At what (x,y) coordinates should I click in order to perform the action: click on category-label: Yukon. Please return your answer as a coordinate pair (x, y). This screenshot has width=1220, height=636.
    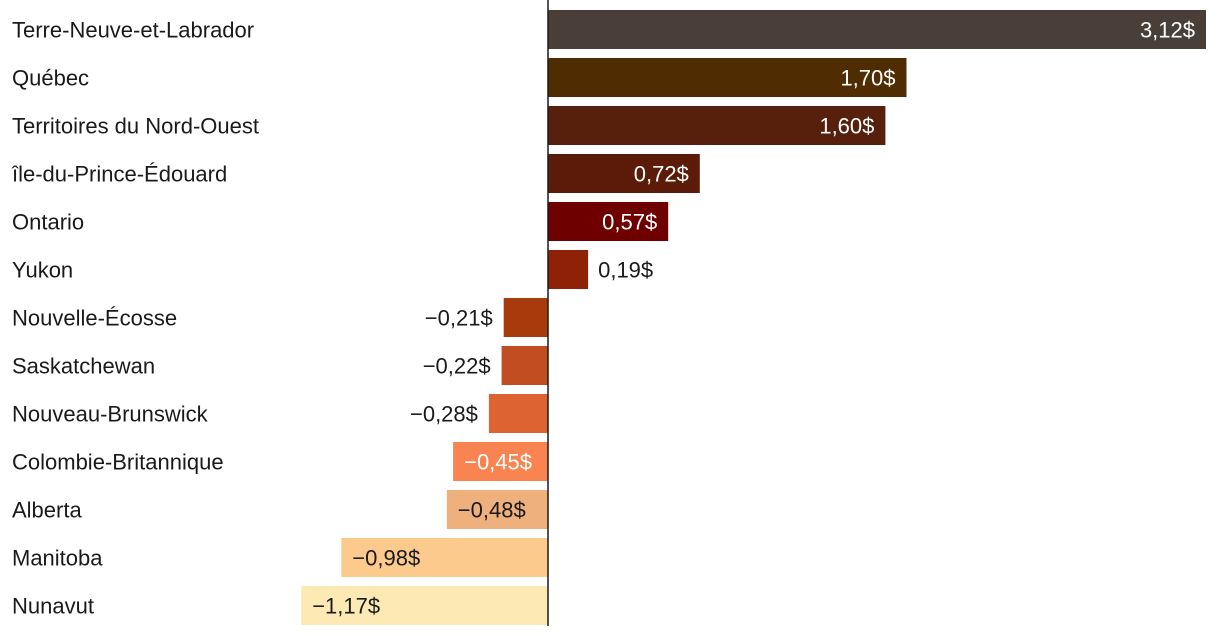
    Looking at the image, I should click on (42, 270).